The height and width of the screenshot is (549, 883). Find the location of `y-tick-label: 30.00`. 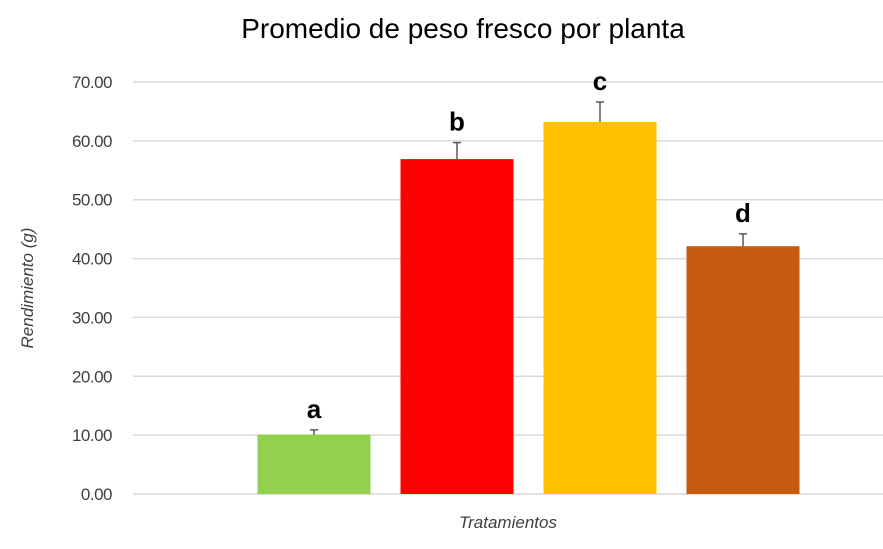

y-tick-label: 30.00 is located at coordinates (92, 317).